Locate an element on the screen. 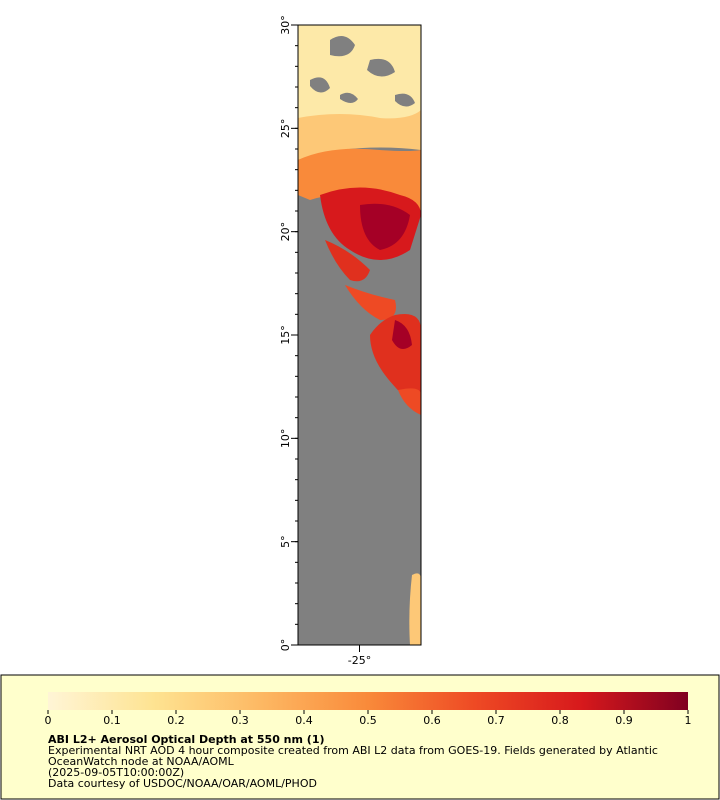 The height and width of the screenshot is (800, 720). colorbar-tick-label: 0.3 is located at coordinates (240, 720).